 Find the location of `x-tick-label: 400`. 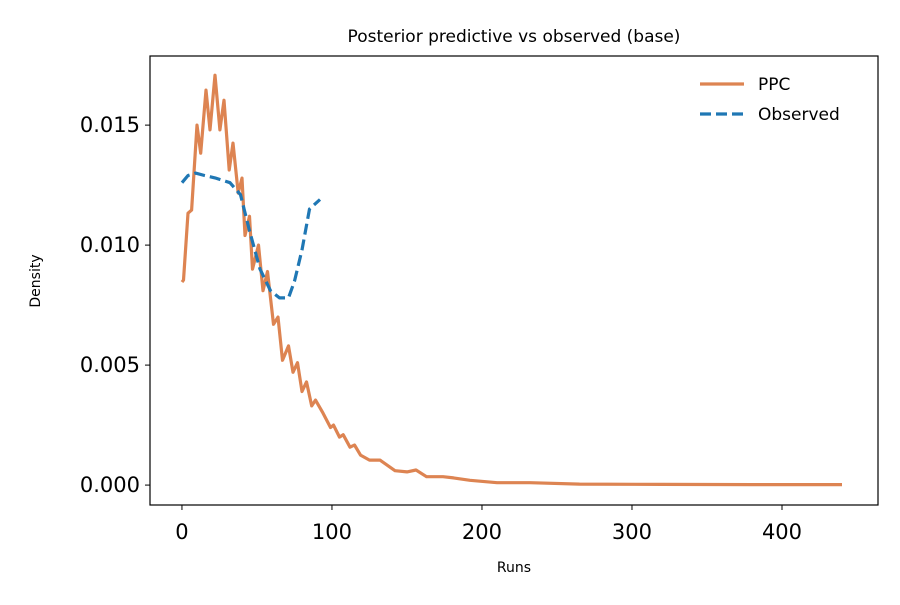

x-tick-label: 400 is located at coordinates (782, 532).